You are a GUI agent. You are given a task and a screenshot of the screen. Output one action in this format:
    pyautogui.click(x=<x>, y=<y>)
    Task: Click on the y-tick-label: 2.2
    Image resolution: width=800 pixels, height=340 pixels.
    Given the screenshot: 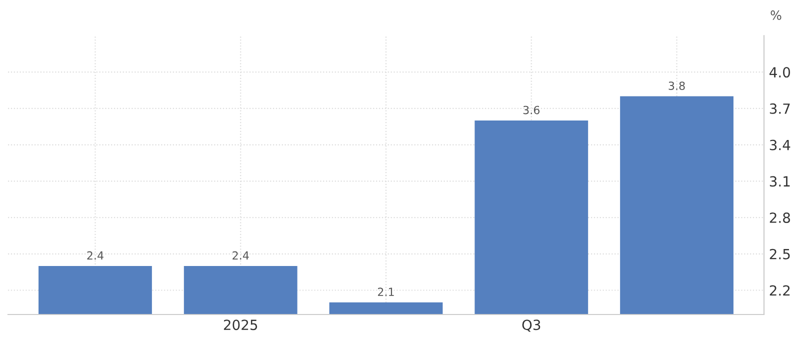 What is the action you would take?
    pyautogui.click(x=780, y=290)
    